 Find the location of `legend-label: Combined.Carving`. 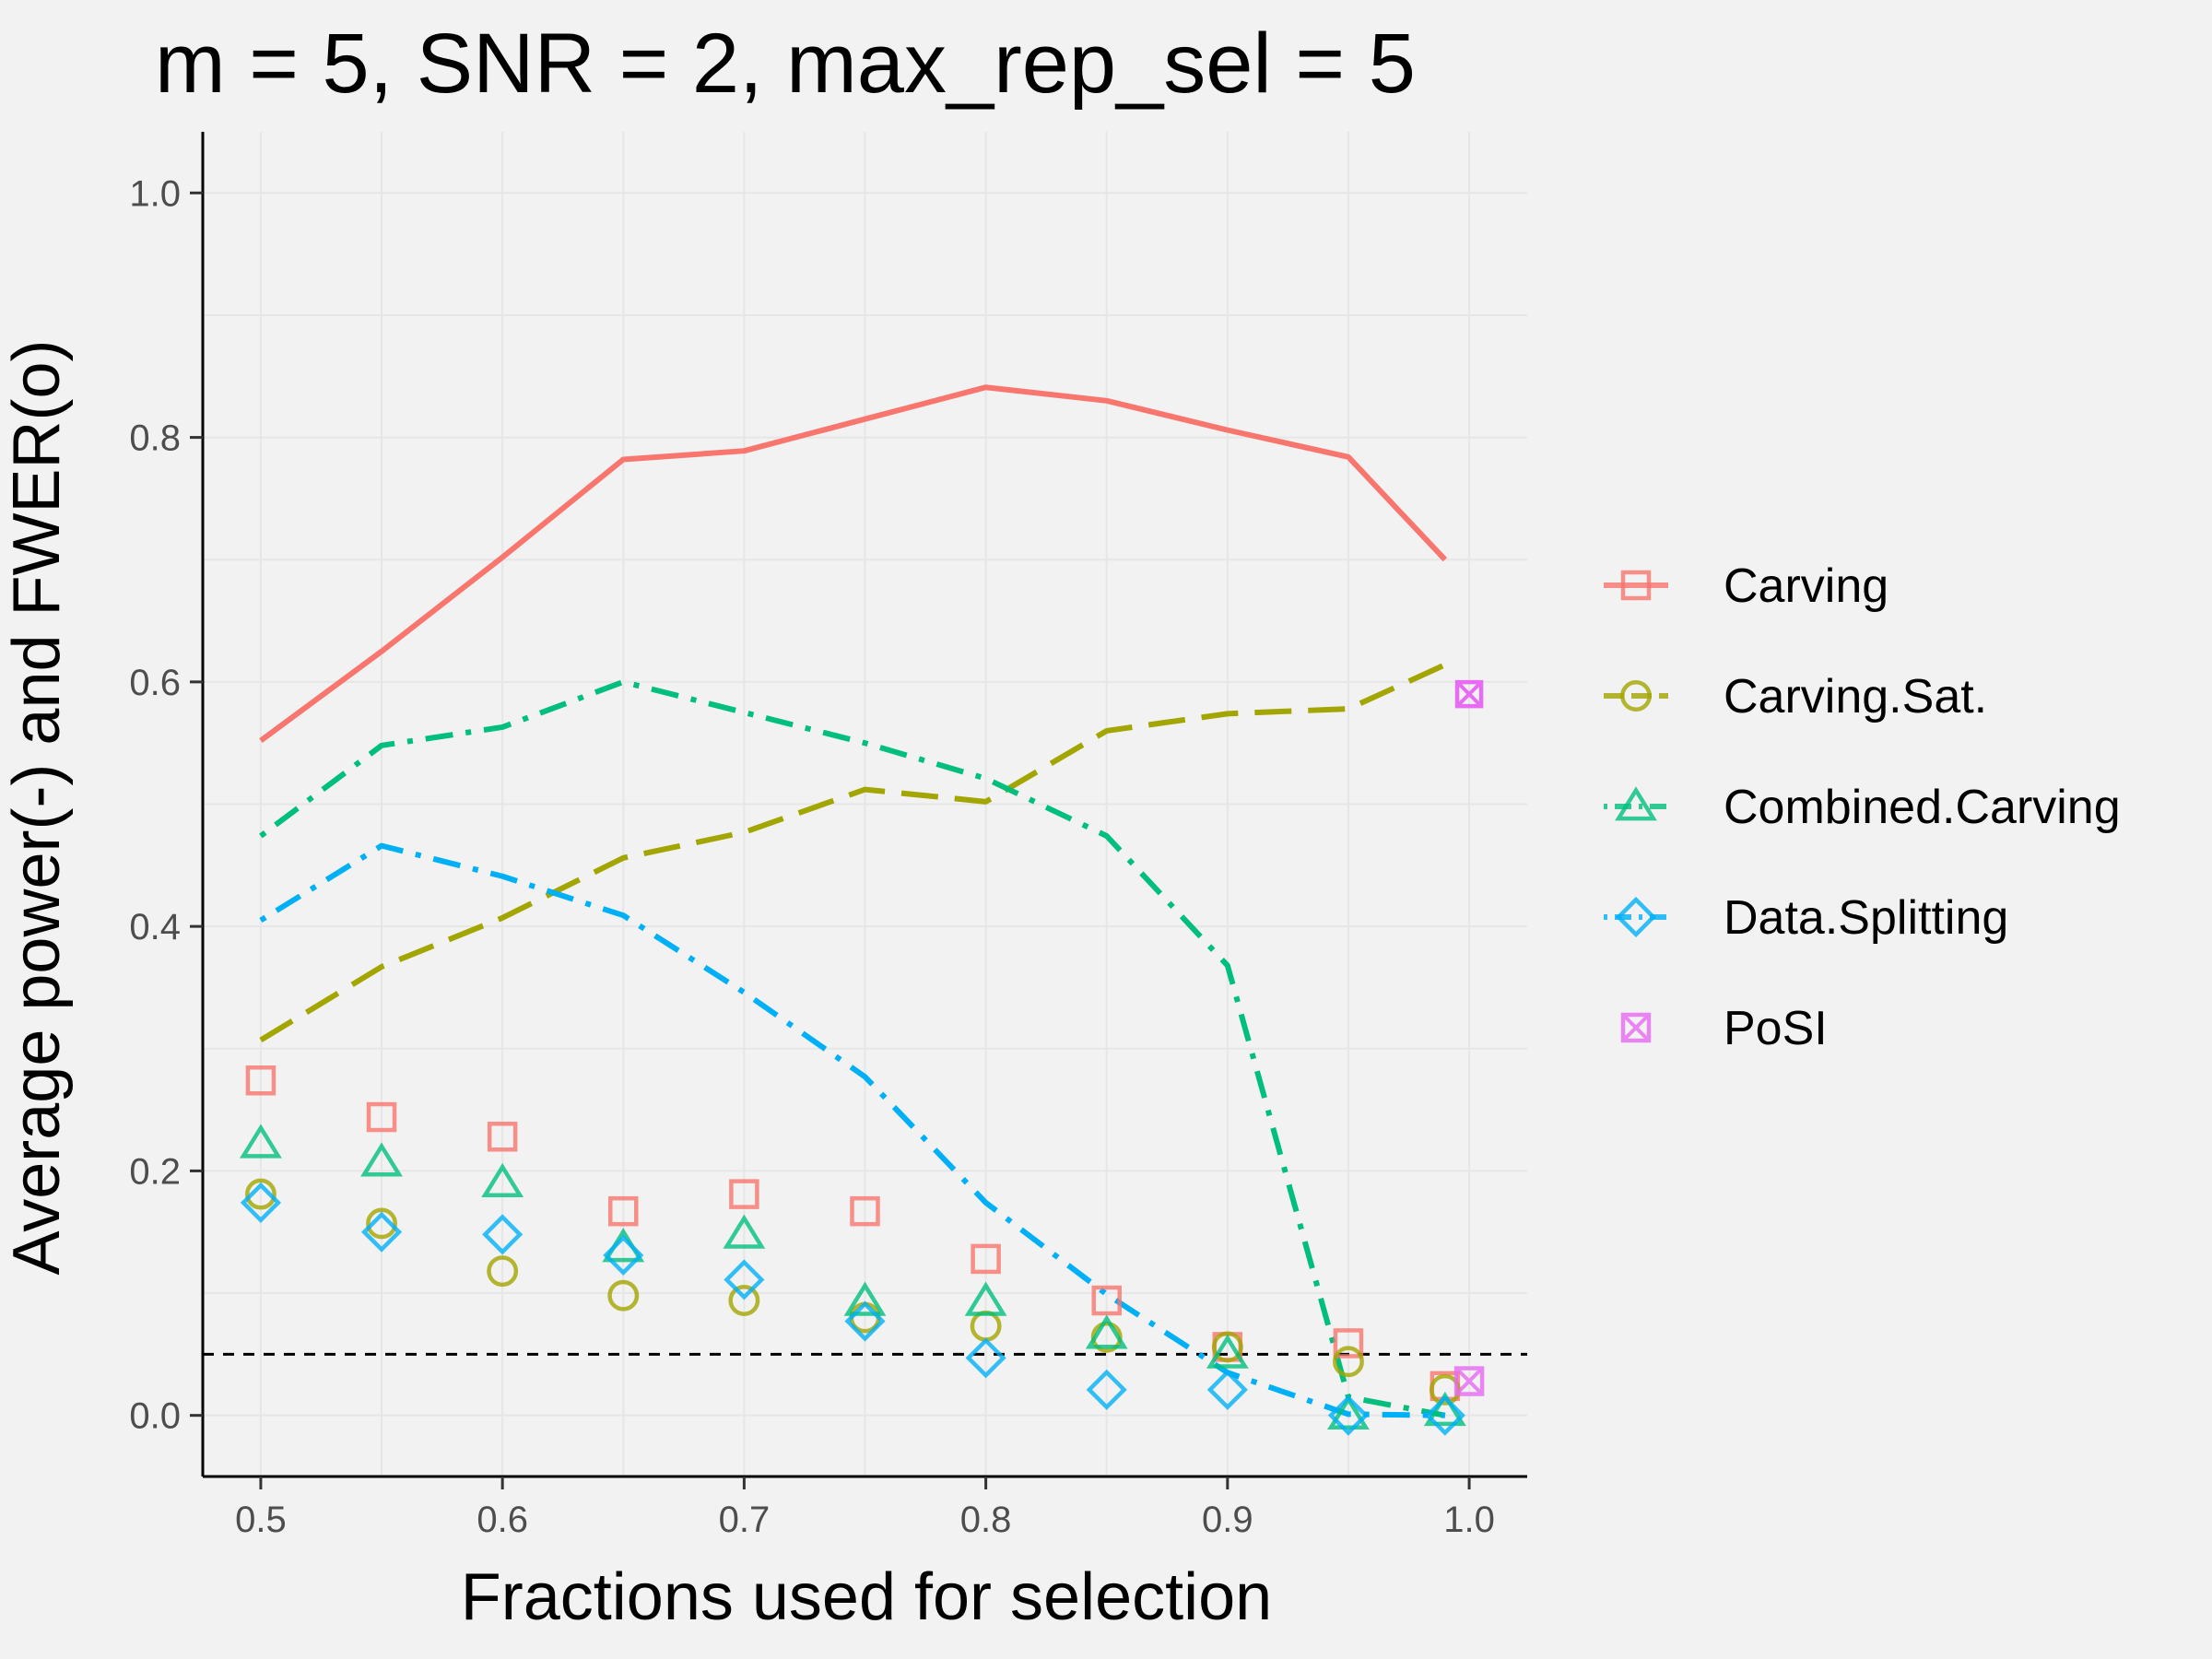

legend-label: Combined.Carving is located at coordinates (1922, 807).